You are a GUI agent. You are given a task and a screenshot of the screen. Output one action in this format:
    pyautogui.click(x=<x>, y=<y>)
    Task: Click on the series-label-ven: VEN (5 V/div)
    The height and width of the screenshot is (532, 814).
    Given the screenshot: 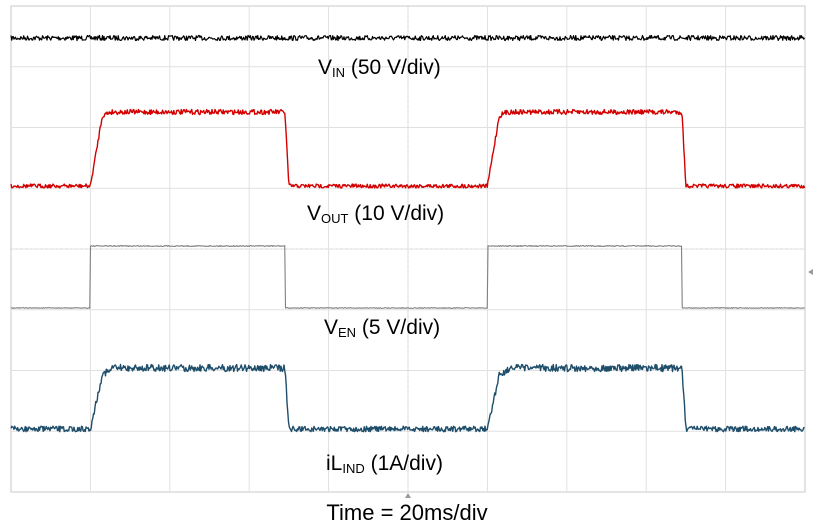 What is the action you would take?
    pyautogui.click(x=382, y=328)
    